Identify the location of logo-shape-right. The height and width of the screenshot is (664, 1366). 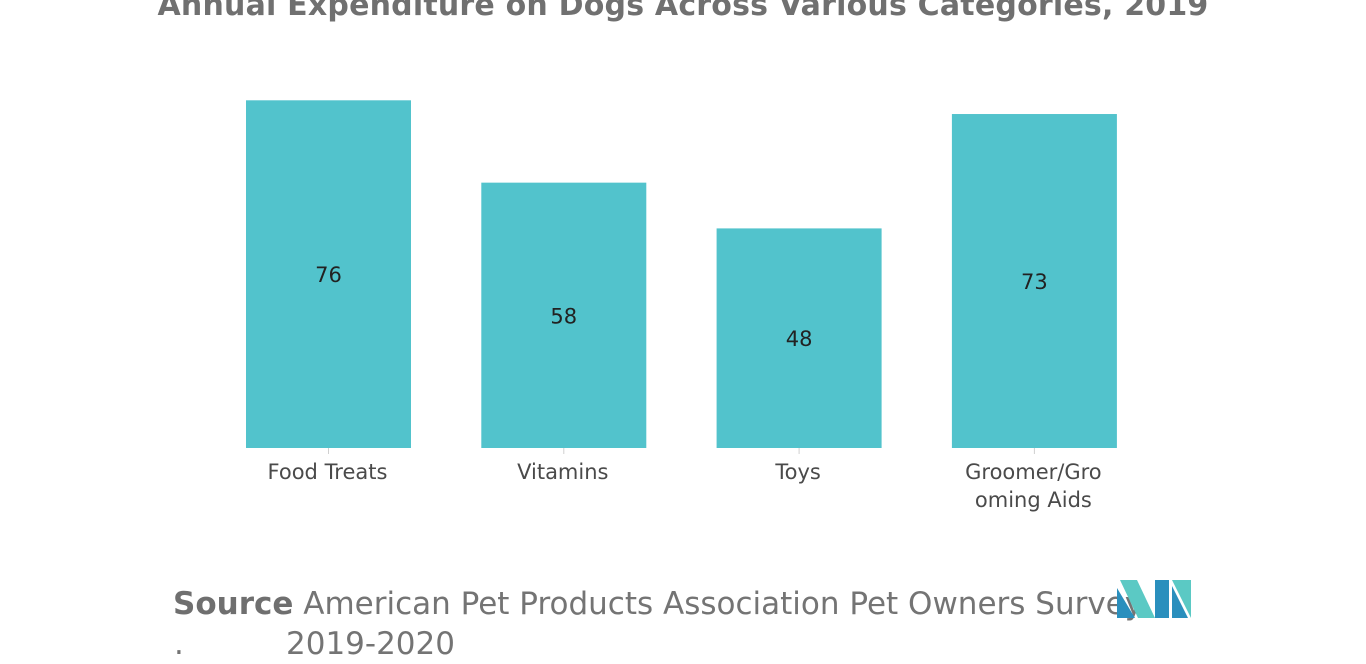
(1181, 599).